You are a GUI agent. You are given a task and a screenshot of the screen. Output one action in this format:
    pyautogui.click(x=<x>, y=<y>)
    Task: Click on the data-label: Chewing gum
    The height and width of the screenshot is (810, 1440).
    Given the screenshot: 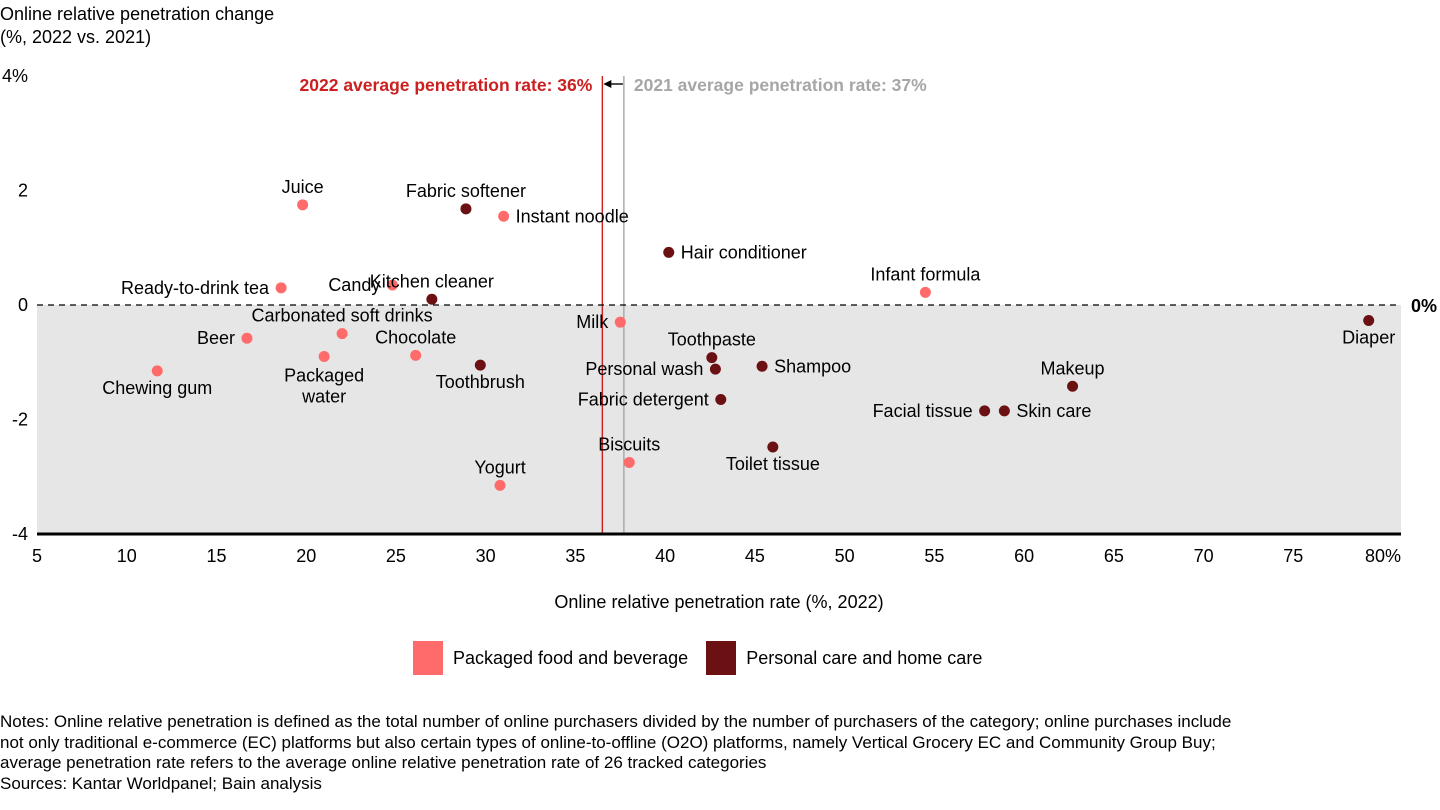 What is the action you would take?
    pyautogui.click(x=157, y=388)
    